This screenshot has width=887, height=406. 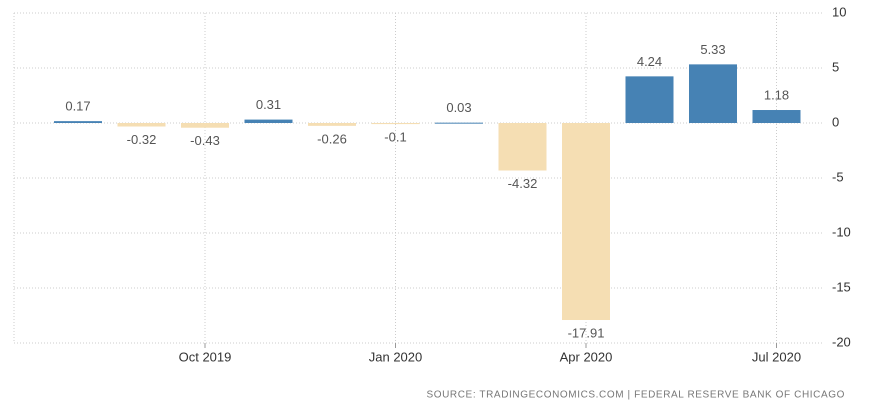 What do you see at coordinates (712, 49) in the screenshot?
I see `value-label: 5.33` at bounding box center [712, 49].